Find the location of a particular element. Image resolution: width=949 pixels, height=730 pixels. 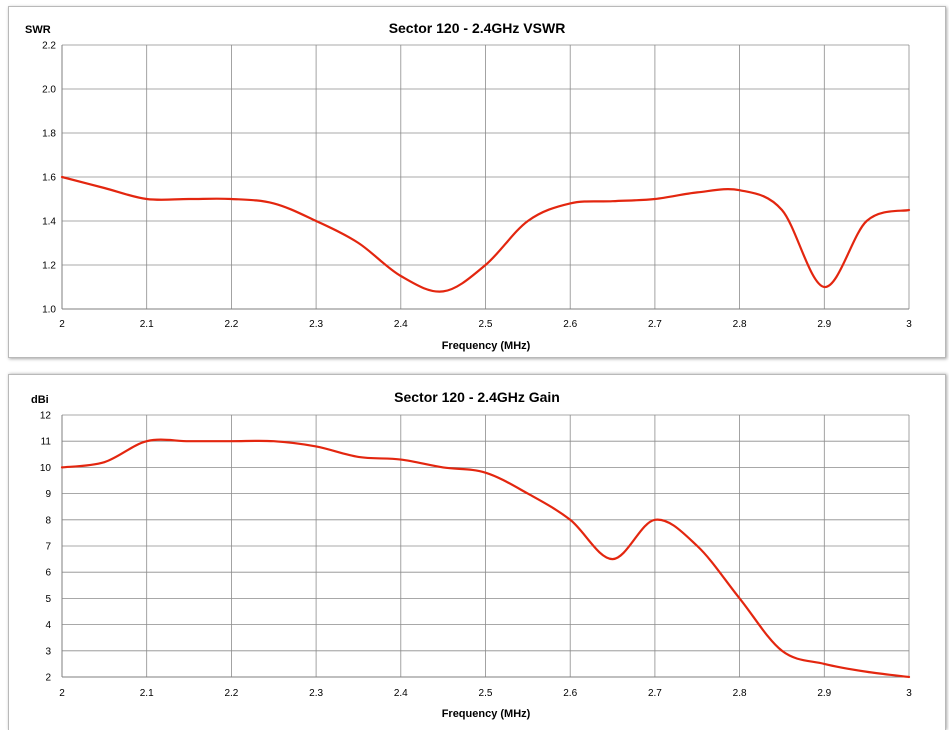

gain-y-tick-label: 12 is located at coordinates (46, 416).